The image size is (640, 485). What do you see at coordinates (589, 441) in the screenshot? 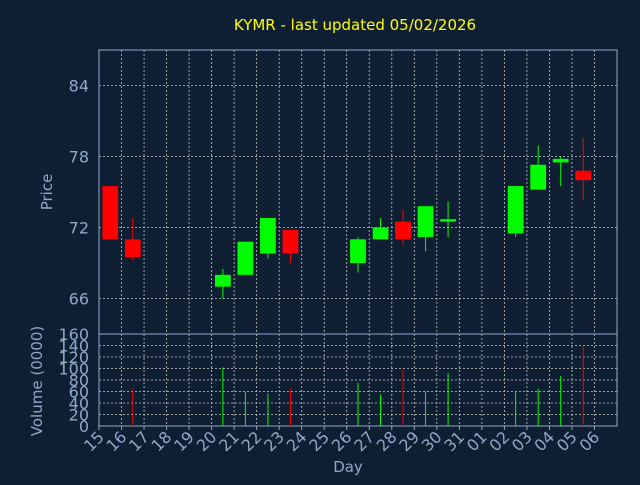
I see `x-tick-label: 06` at bounding box center [589, 441].